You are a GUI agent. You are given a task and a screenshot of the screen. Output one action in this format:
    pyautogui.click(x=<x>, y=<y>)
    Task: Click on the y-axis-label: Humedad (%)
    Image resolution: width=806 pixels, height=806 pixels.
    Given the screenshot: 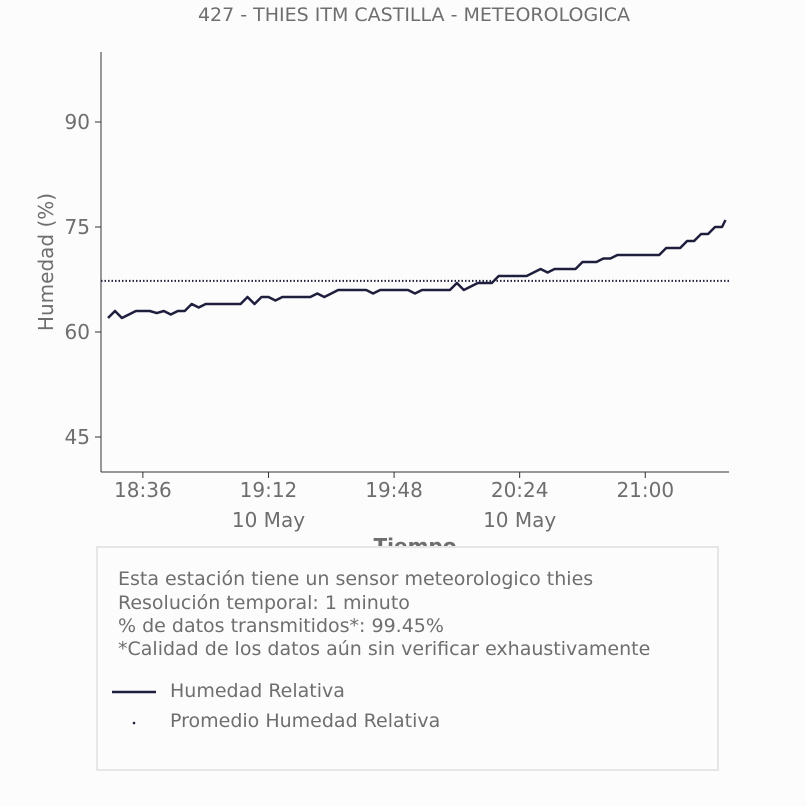 What is the action you would take?
    pyautogui.click(x=46, y=262)
    